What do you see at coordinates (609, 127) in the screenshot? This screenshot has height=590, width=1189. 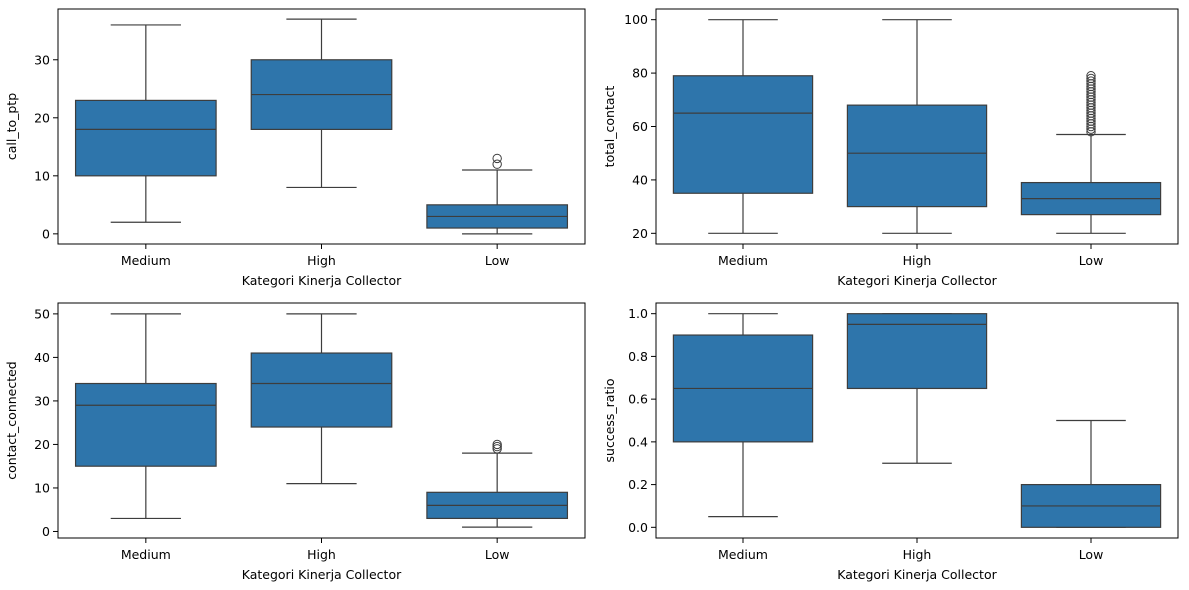 I see `y-axis-label: total_contact` at bounding box center [609, 127].